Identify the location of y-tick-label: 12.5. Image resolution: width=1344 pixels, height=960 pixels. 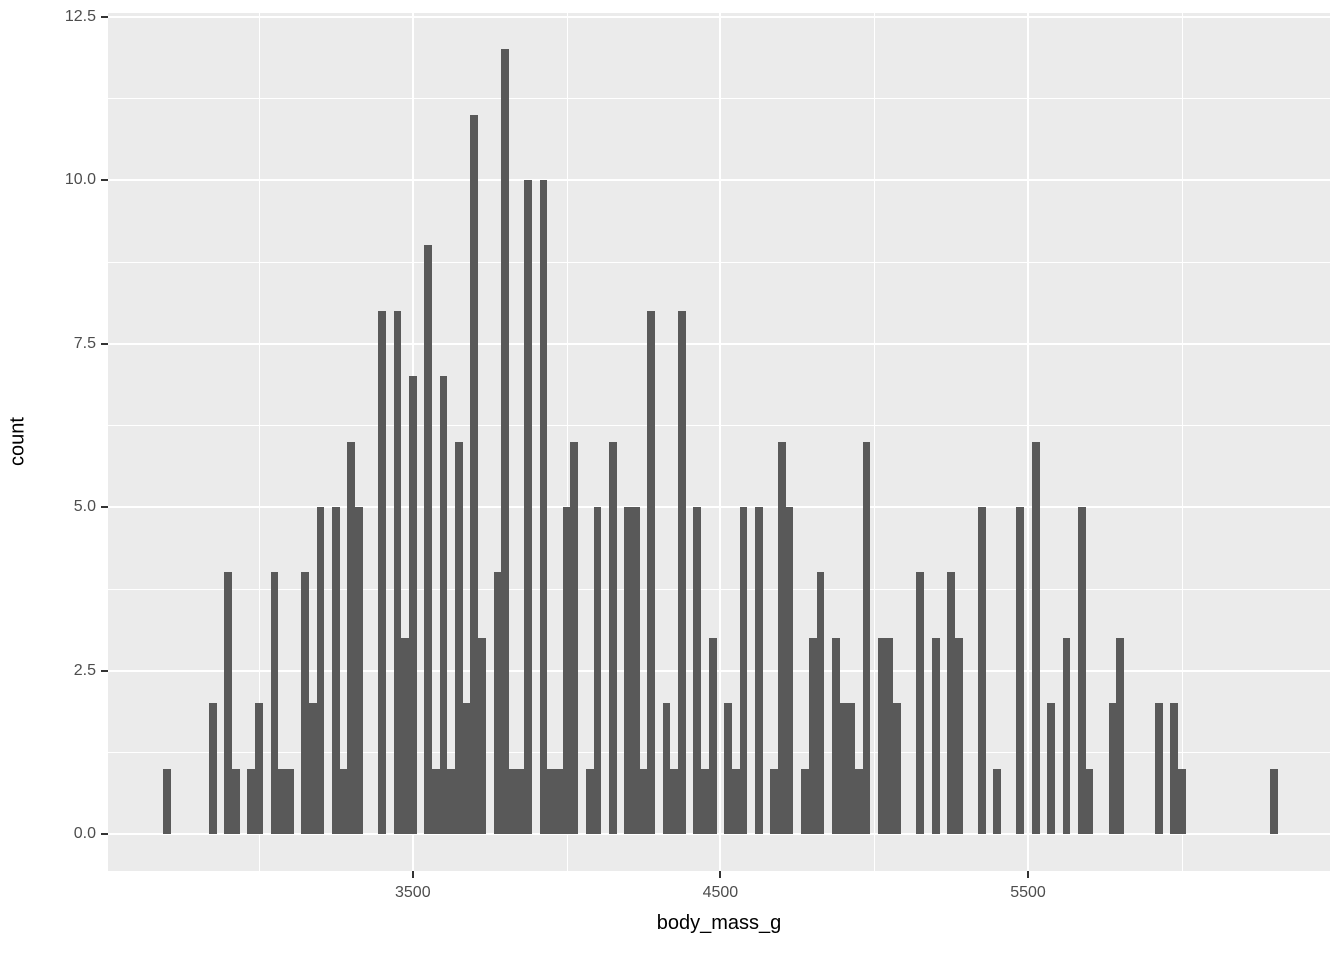
(80, 16).